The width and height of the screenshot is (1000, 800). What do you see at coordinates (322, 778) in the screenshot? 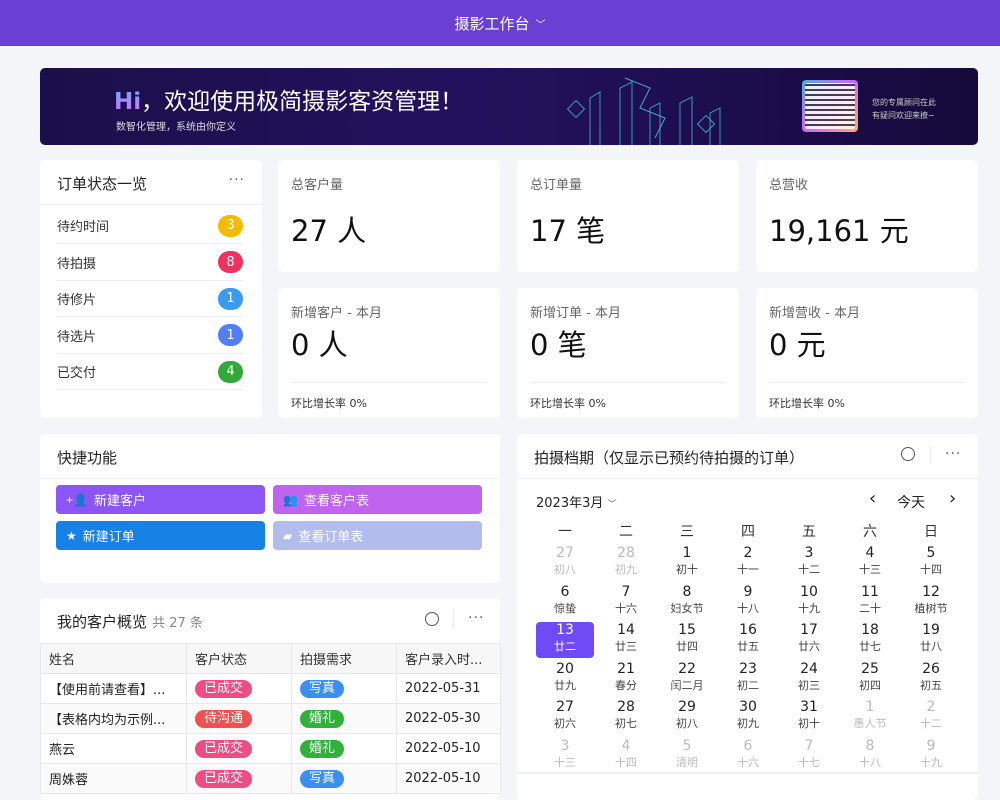
I see `requirement-tag: 写真` at bounding box center [322, 778].